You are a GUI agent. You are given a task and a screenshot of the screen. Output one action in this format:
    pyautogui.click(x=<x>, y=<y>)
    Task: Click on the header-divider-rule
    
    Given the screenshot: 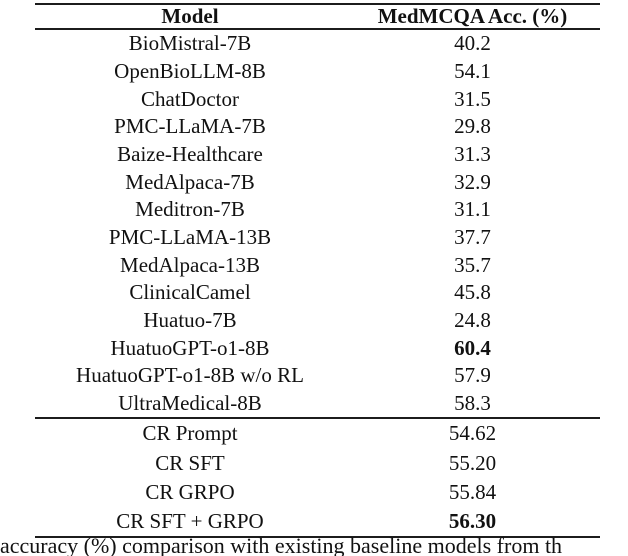 What is the action you would take?
    pyautogui.click(x=317, y=29)
    